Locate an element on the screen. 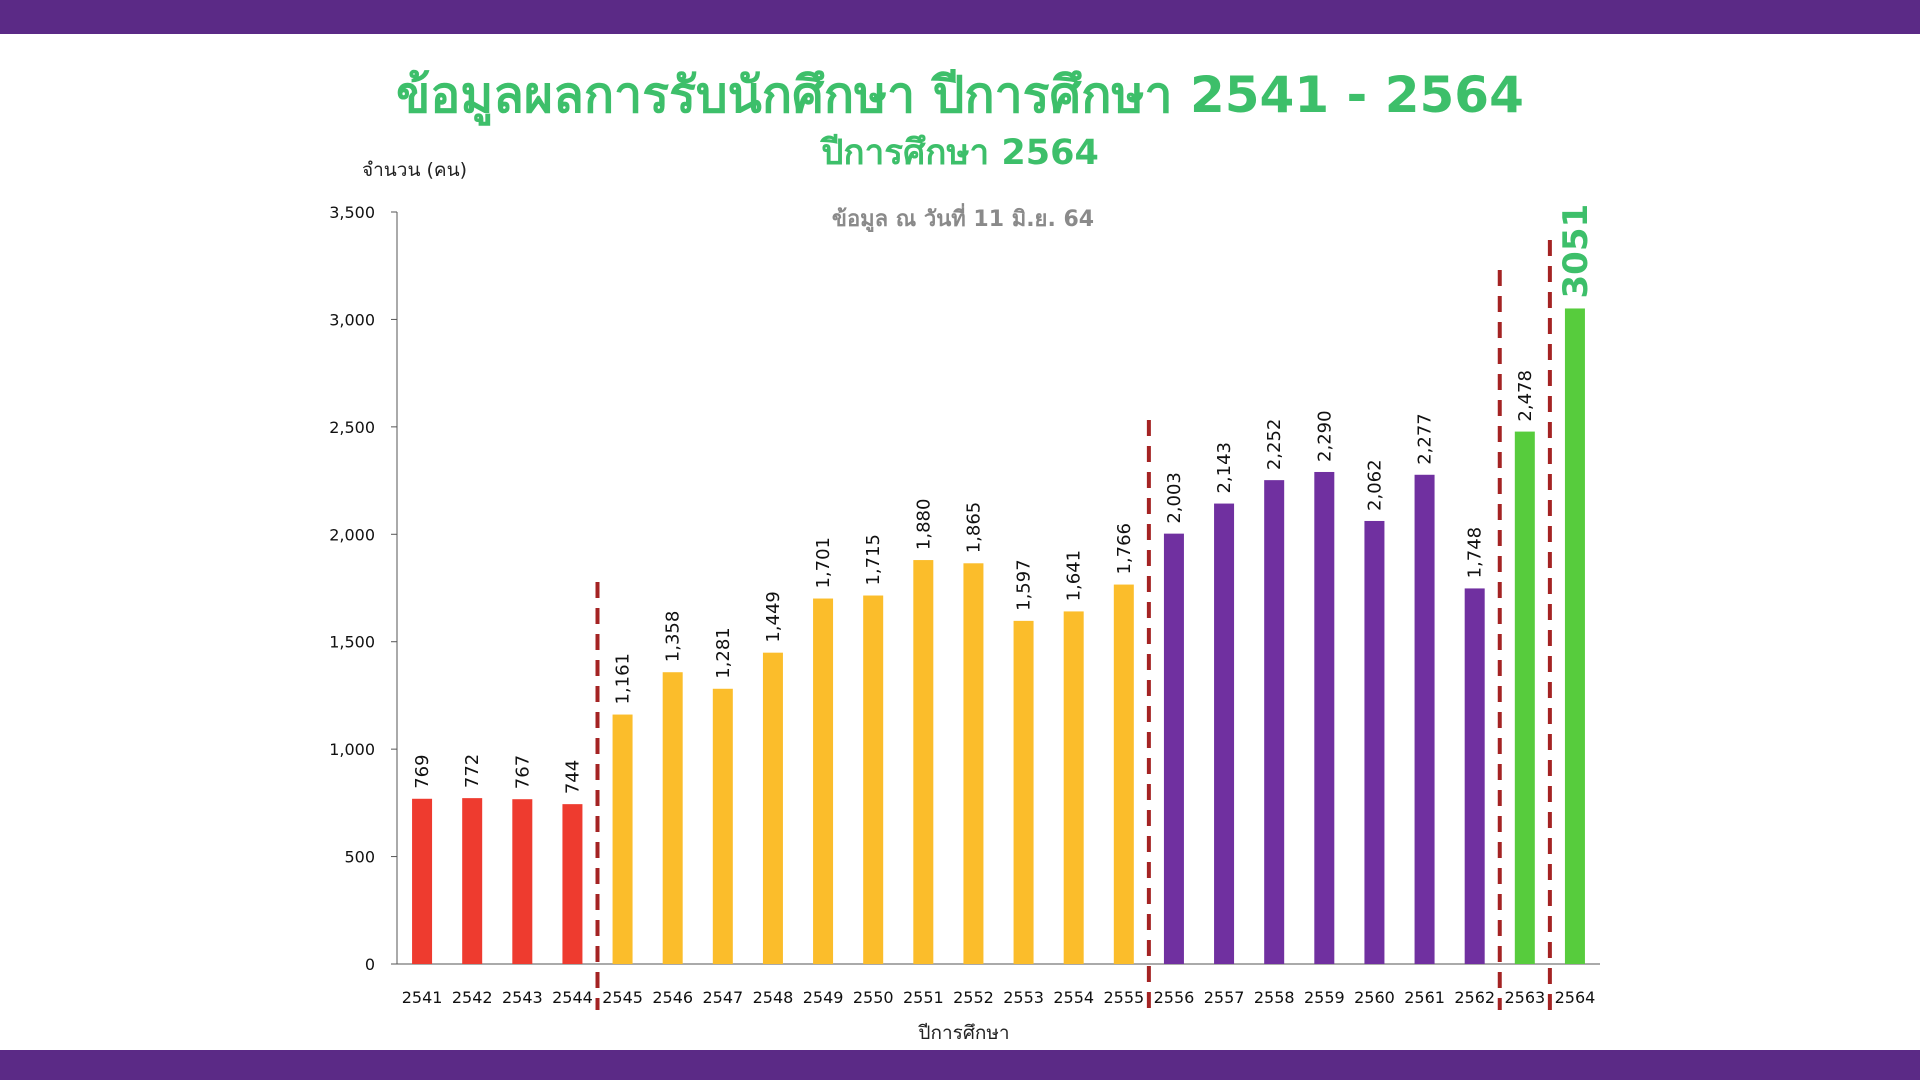 This screenshot has height=1080, width=1920. value-label-2542: 772 is located at coordinates (472, 771).